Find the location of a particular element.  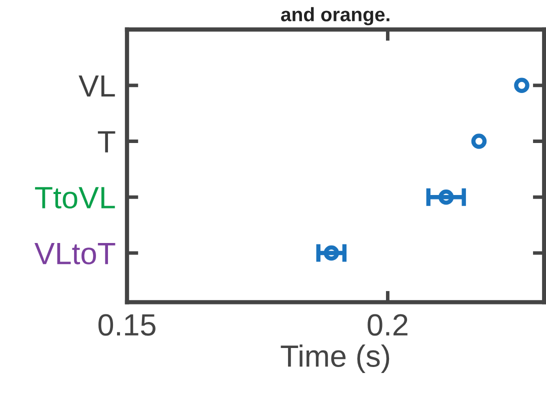

x-axis-title: Time (s) is located at coordinates (335, 359).